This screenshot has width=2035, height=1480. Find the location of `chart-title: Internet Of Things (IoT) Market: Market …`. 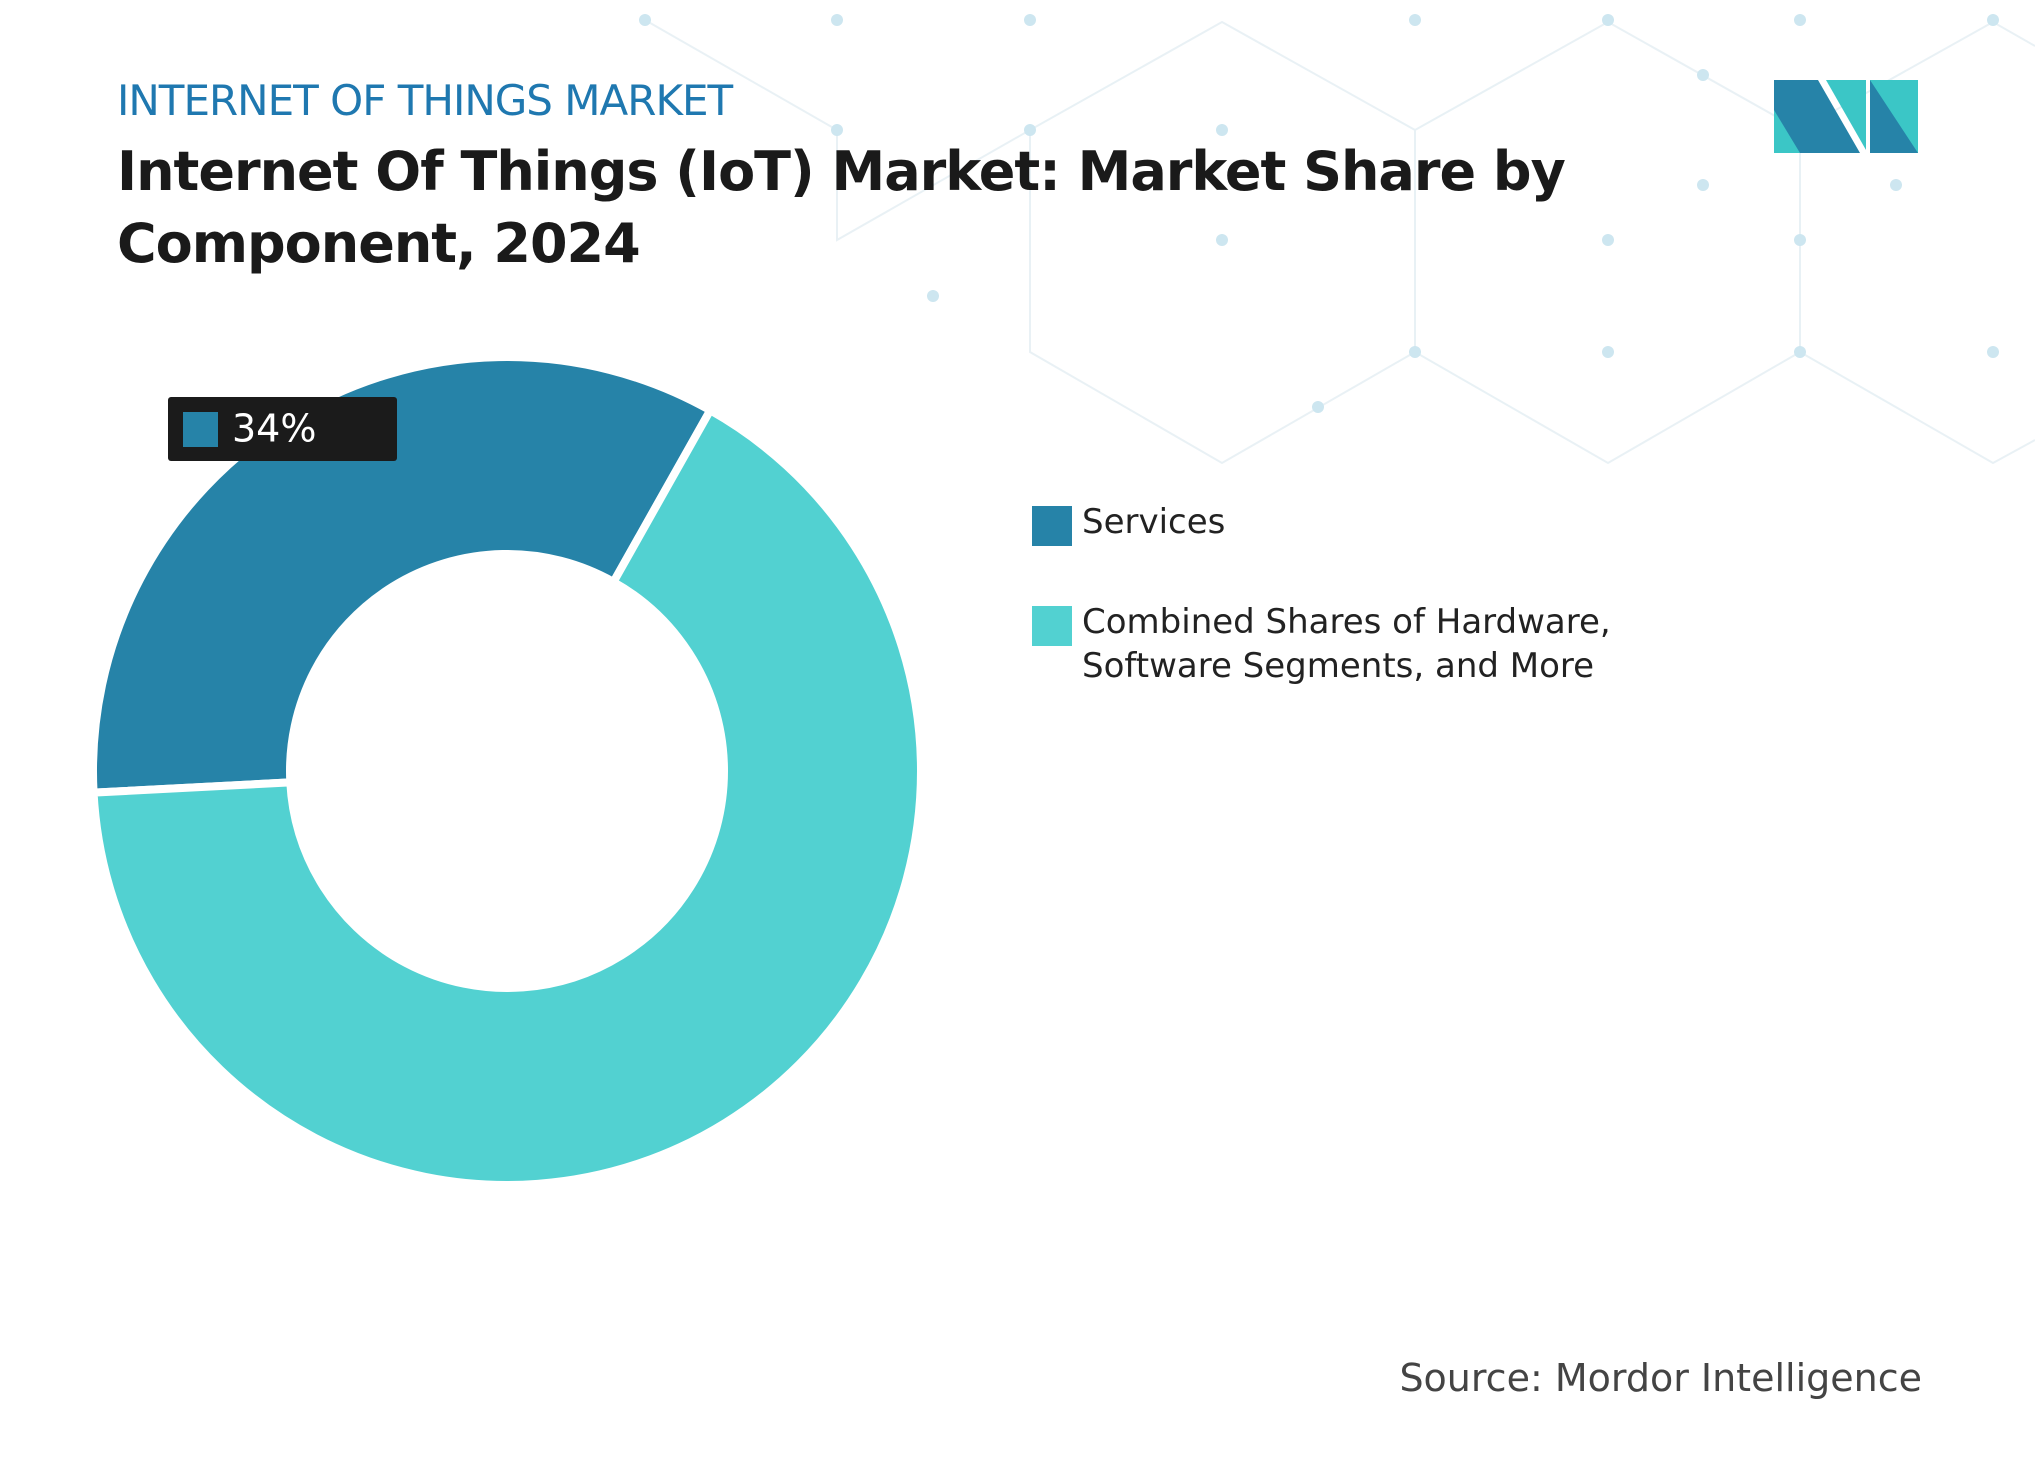

chart-title: Internet Of Things (IoT) Market: Market … is located at coordinates (841, 207).